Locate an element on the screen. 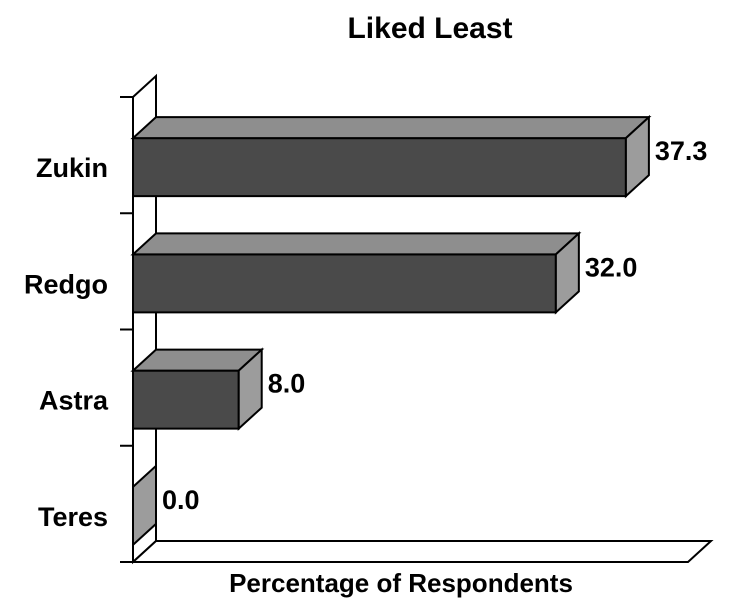 This screenshot has height=607, width=743. bar-teres is located at coordinates (144, 505).